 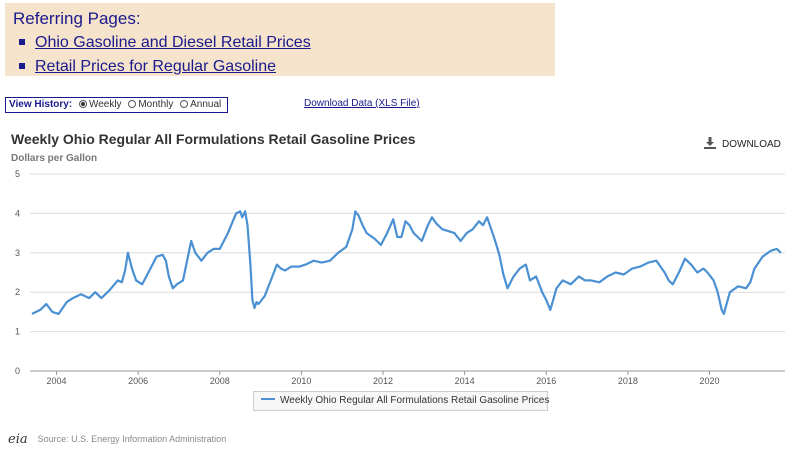 What do you see at coordinates (268, 399) in the screenshot?
I see `legend-swatch` at bounding box center [268, 399].